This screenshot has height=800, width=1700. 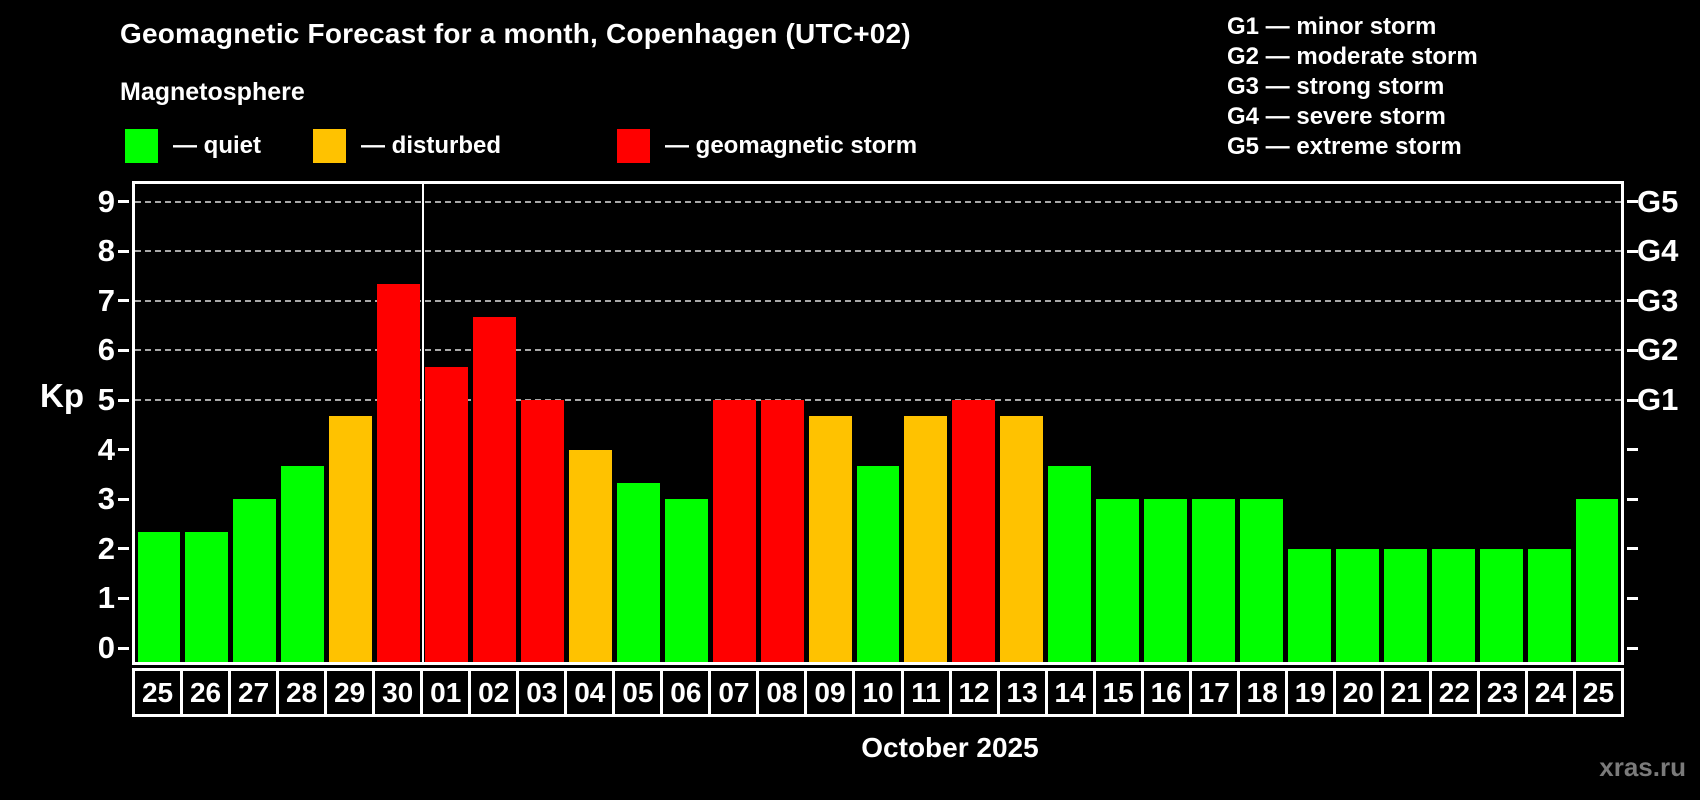 What do you see at coordinates (141, 146) in the screenshot?
I see `quiet-color-swatch` at bounding box center [141, 146].